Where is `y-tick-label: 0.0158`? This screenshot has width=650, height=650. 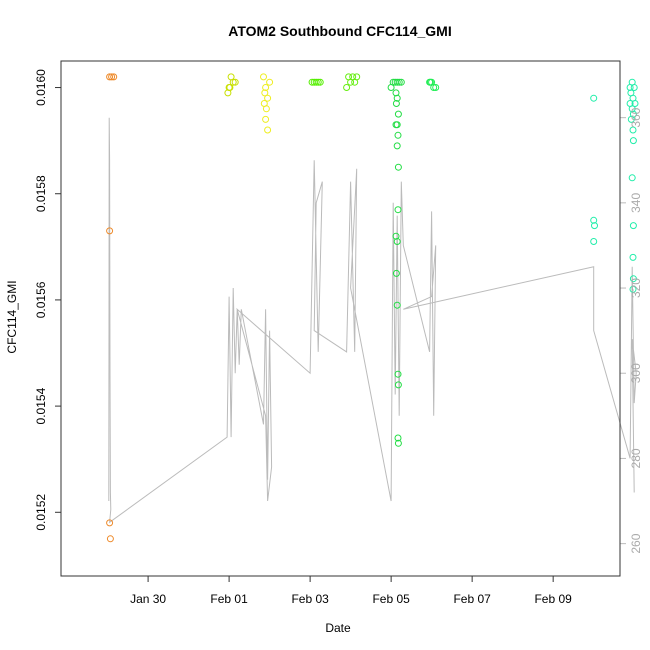 y-tick-label: 0.0158 is located at coordinates (41, 193).